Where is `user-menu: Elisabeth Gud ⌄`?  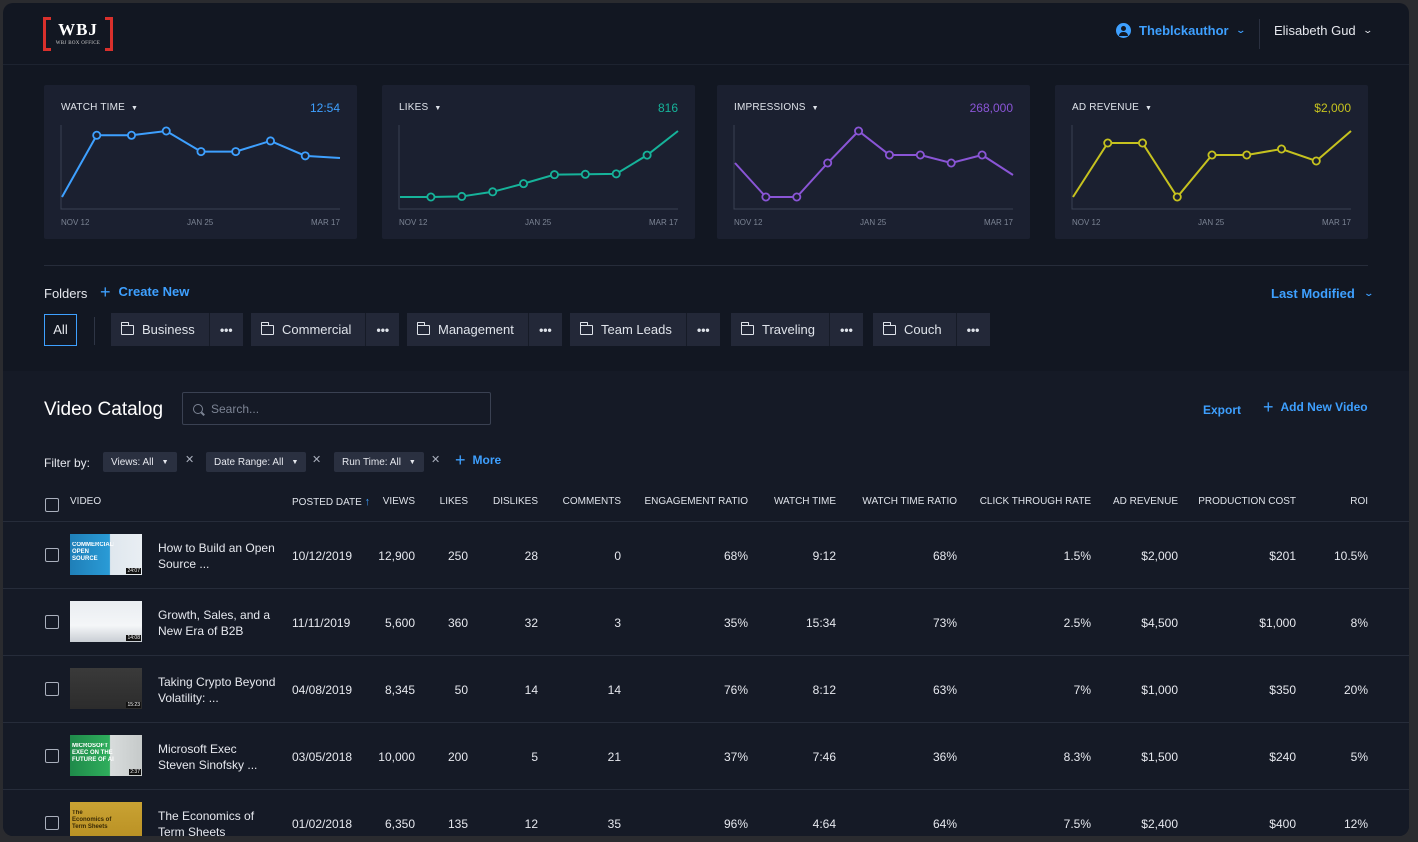 user-menu: Elisabeth Gud ⌄ is located at coordinates (1323, 30).